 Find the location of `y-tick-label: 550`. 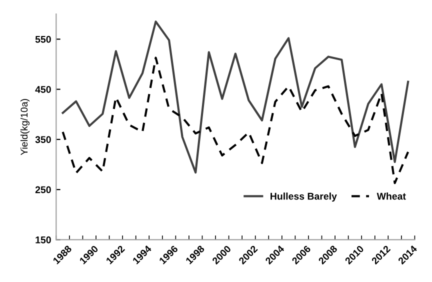

y-tick-label: 550 is located at coordinates (43, 39).